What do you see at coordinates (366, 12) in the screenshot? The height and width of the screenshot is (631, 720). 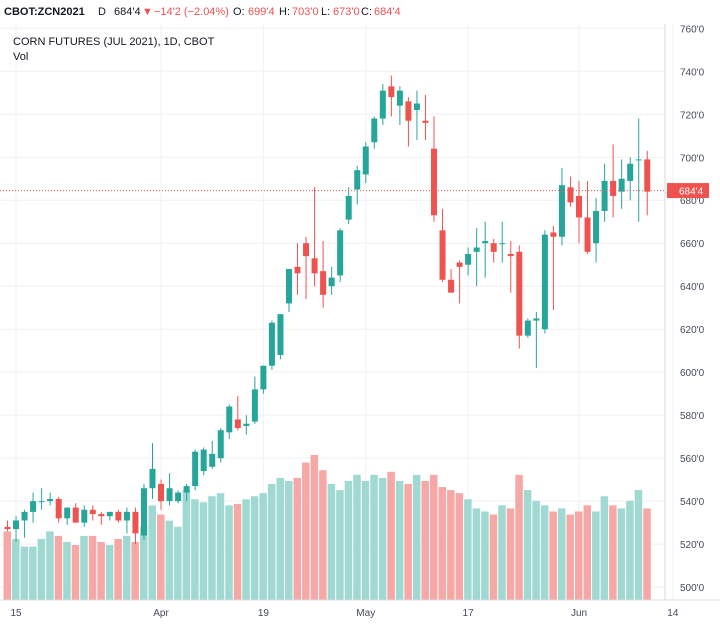 I see `close-label: C:` at bounding box center [366, 12].